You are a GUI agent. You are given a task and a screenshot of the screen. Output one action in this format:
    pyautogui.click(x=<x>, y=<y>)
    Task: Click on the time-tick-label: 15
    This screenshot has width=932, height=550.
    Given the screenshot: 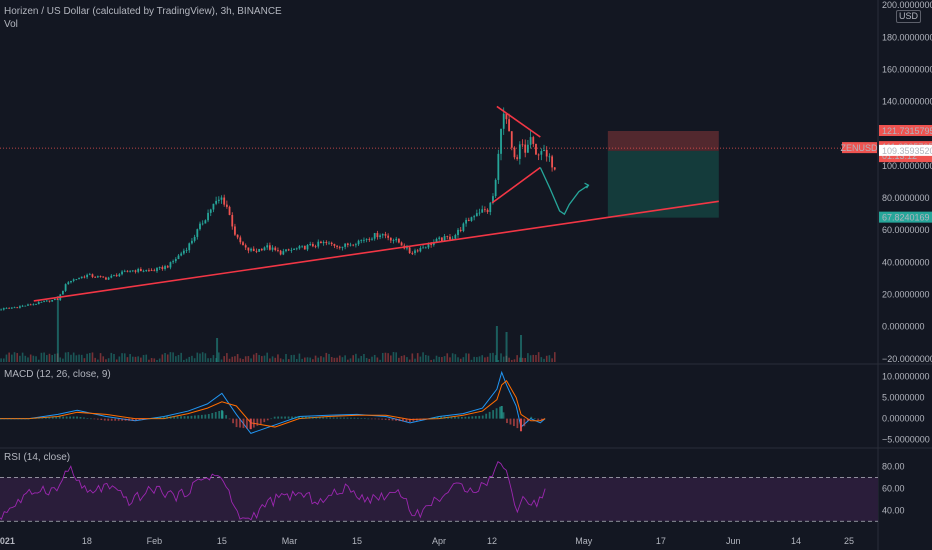 What is the action you would take?
    pyautogui.click(x=357, y=541)
    